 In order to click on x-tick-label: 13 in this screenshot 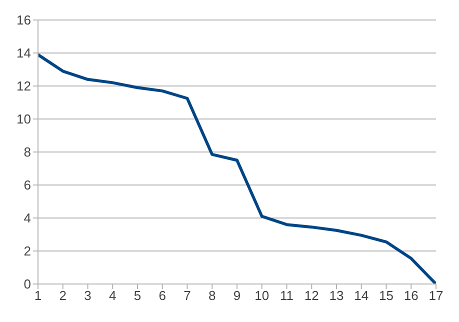, I will do `click(336, 296)`.